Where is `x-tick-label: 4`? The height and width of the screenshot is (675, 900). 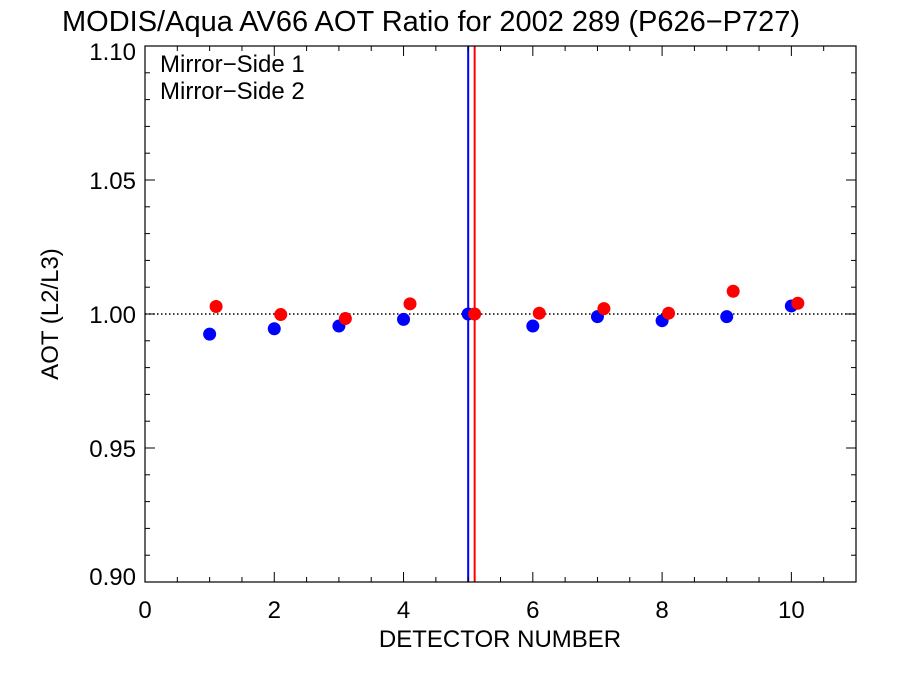 x-tick-label: 4 is located at coordinates (403, 610).